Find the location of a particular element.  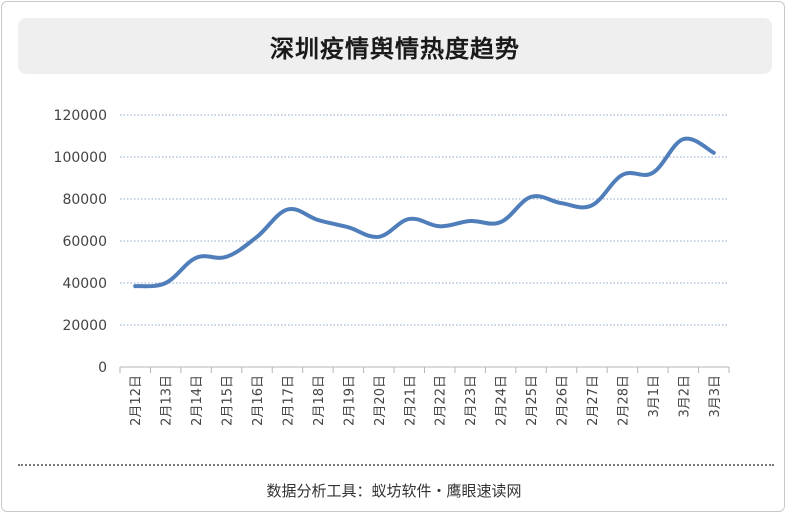

x-tick-label: 2月28日 is located at coordinates (623, 400).